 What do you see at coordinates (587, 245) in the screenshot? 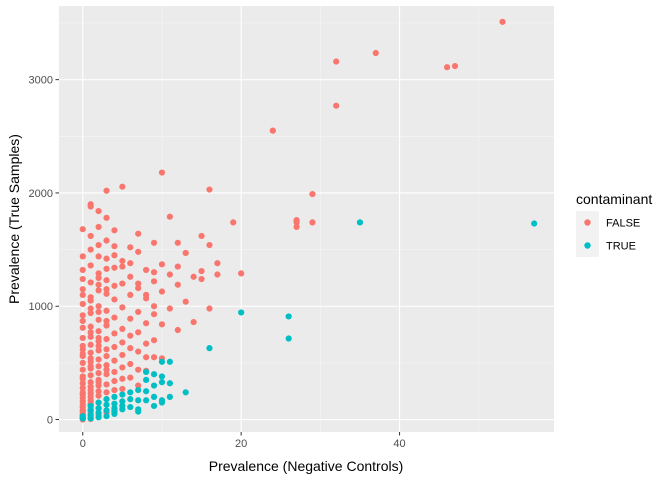
I see `legend-key-true` at bounding box center [587, 245].